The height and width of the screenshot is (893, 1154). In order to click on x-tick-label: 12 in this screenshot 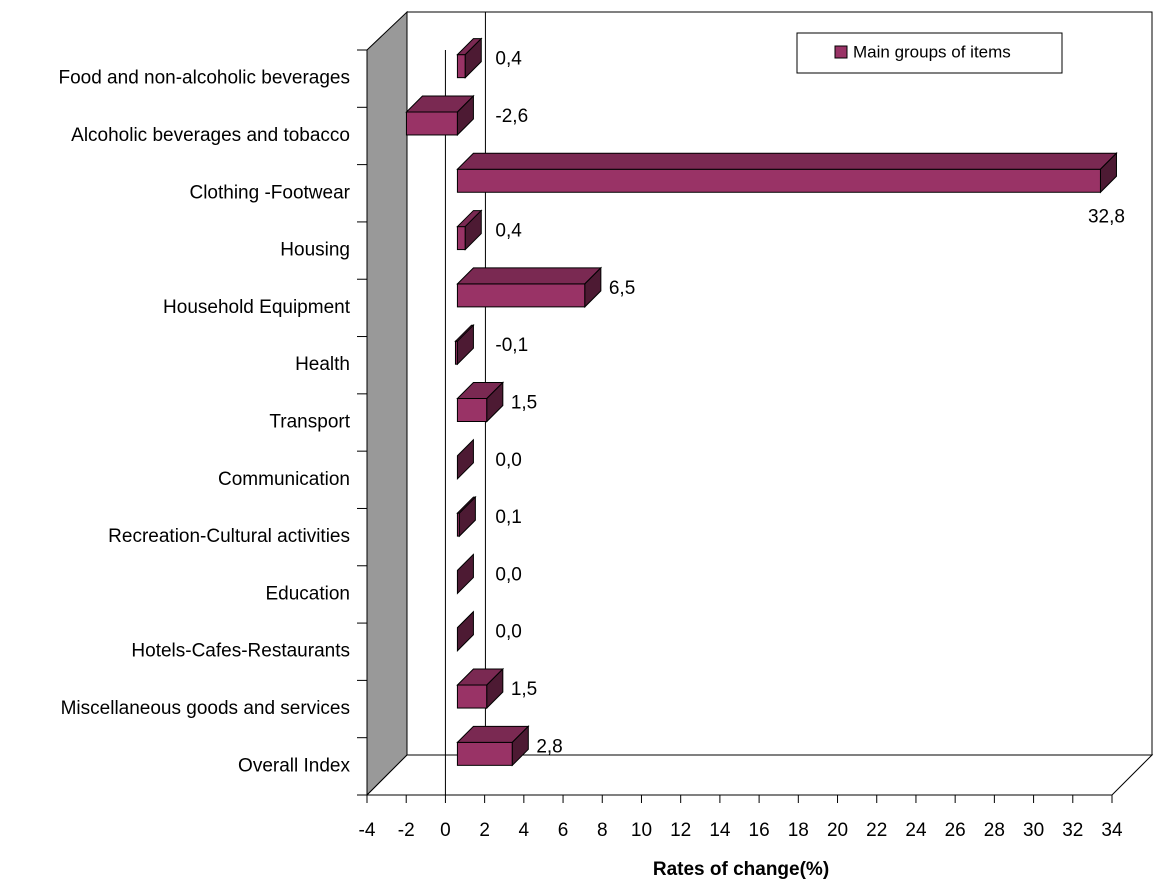, I will do `click(680, 830)`.